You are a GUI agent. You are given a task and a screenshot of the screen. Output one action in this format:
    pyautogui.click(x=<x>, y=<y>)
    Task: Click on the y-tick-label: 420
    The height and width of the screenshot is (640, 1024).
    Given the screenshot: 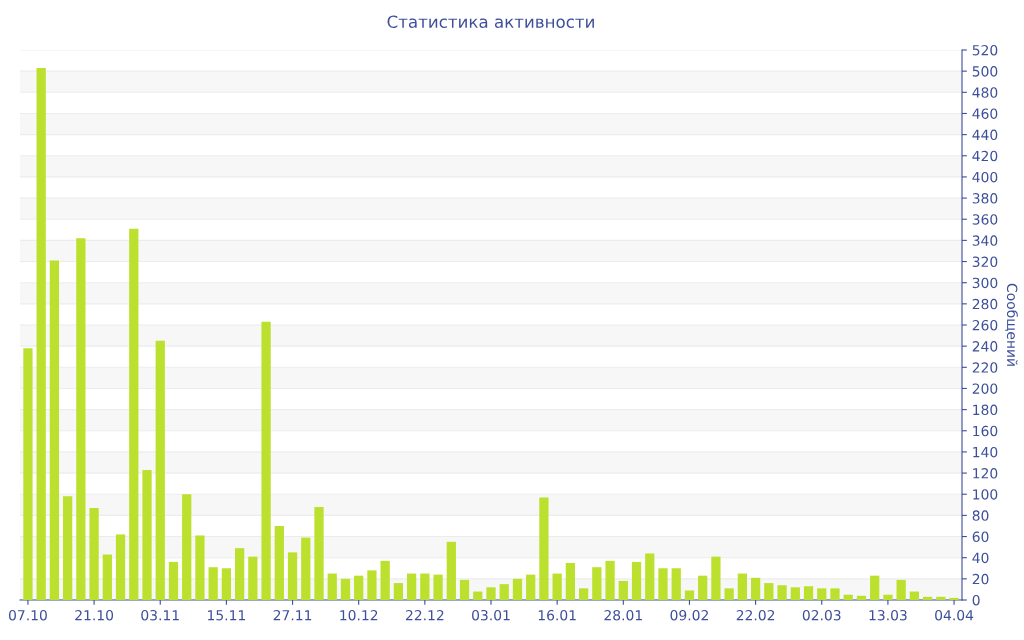 What is the action you would take?
    pyautogui.click(x=985, y=156)
    